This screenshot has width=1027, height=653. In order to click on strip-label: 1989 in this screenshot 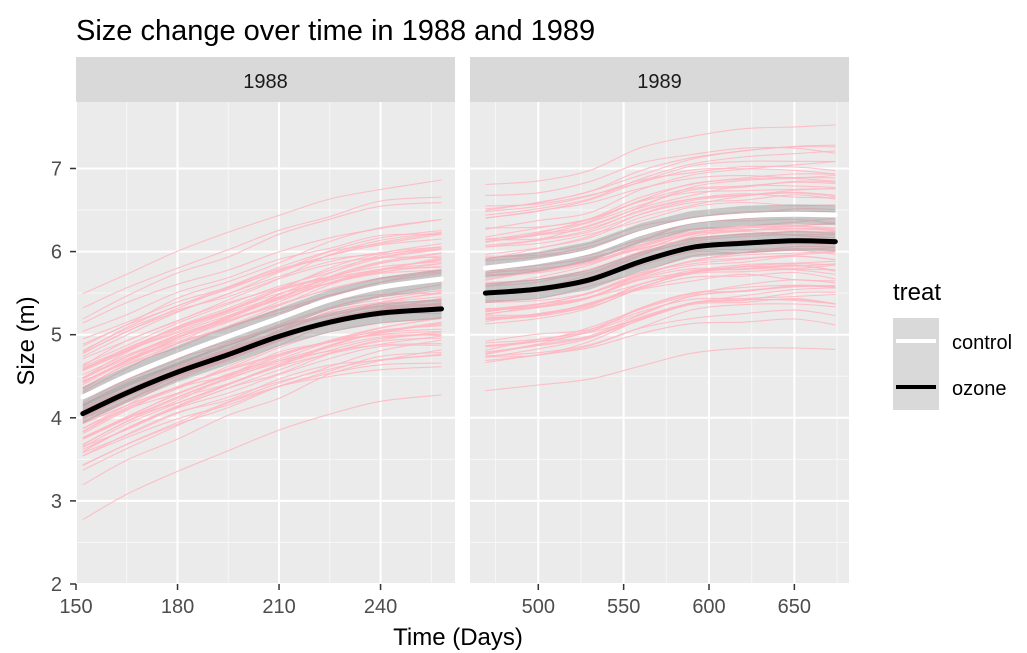, I will do `click(659, 82)`.